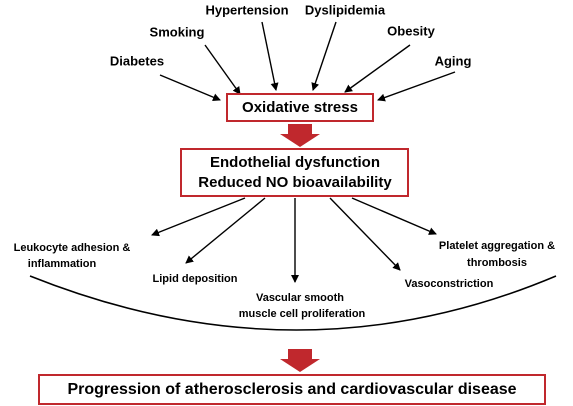 This screenshot has height=406, width=573. I want to click on outcome-arrows, so click(294, 240).